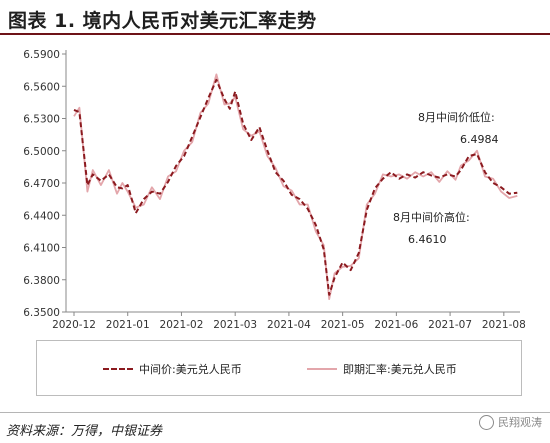  Describe the element at coordinates (41, 313) in the screenshot. I see `y-tick-label: 6.3500` at that location.